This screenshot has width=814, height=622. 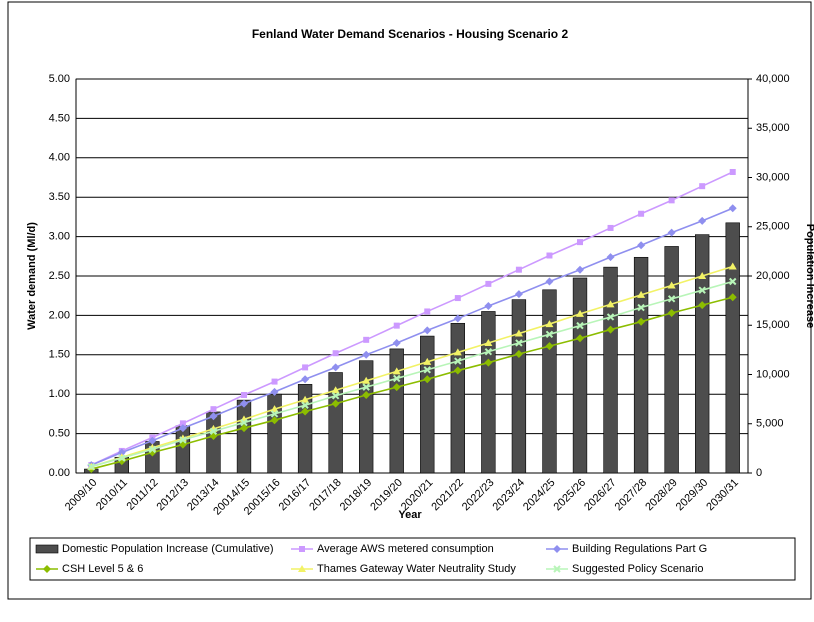 I want to click on y-tick-label: 4.00, so click(x=59, y=158).